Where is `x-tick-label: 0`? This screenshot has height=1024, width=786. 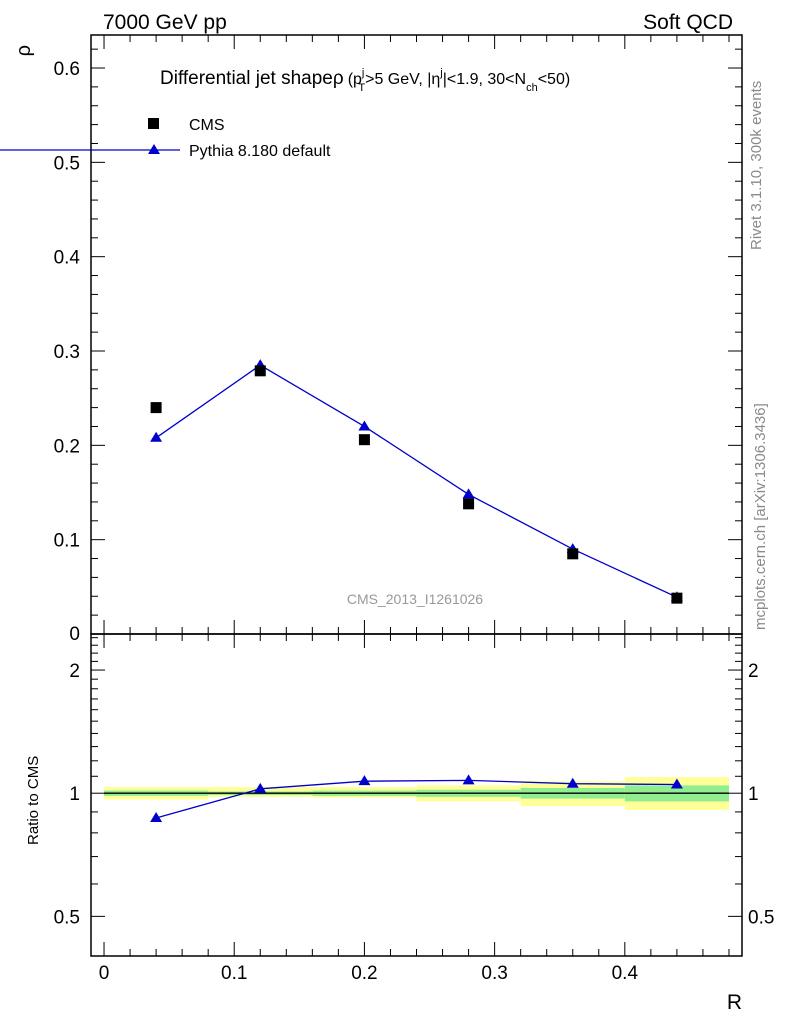 x-tick-label: 0 is located at coordinates (104, 973).